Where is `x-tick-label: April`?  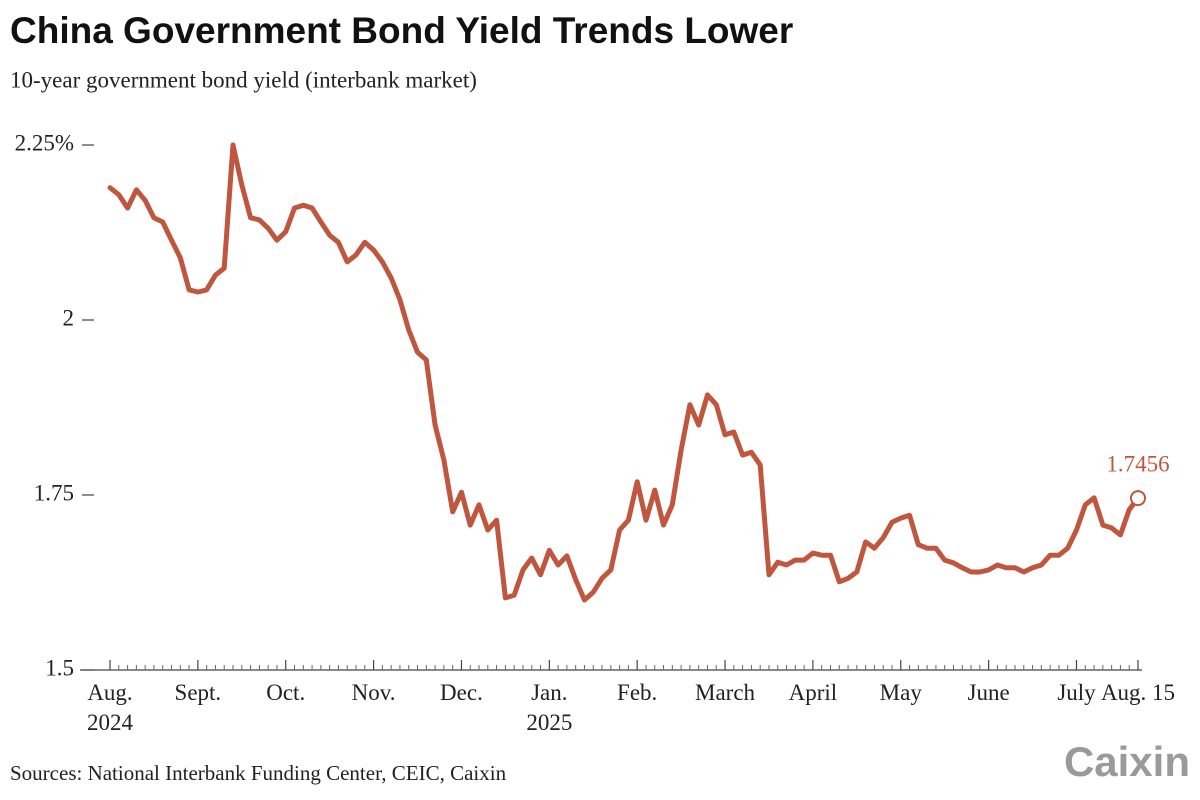 x-tick-label: April is located at coordinates (813, 692).